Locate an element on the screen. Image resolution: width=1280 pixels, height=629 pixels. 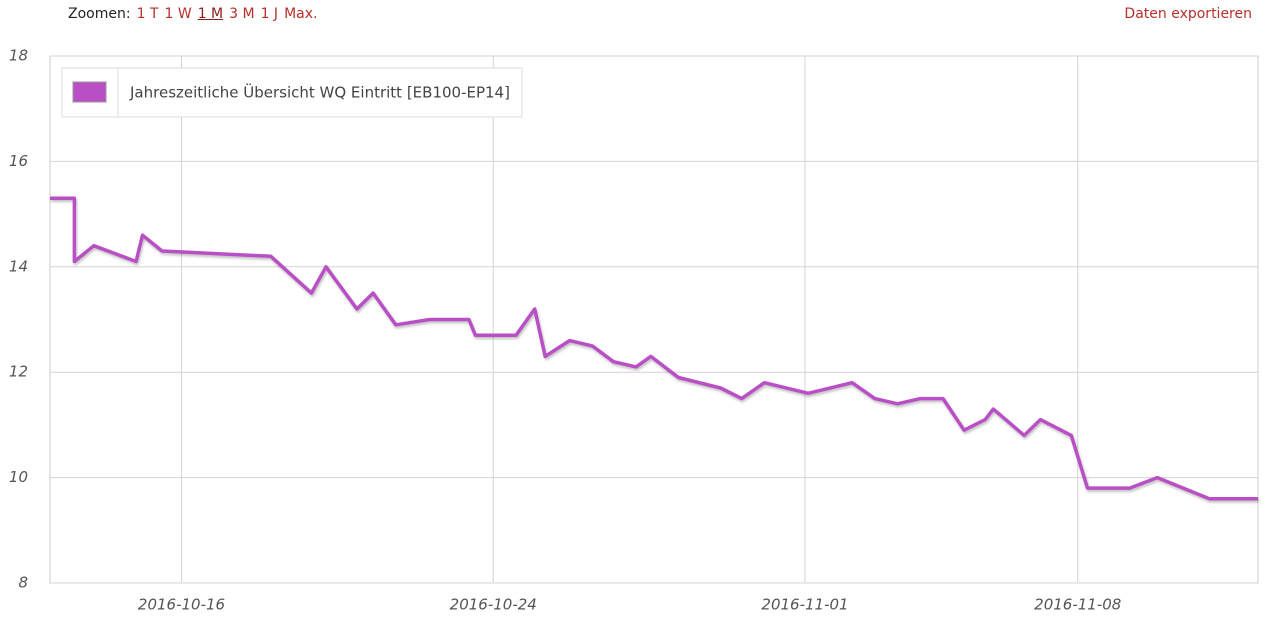
zoom-option: 1 T is located at coordinates (147, 14).